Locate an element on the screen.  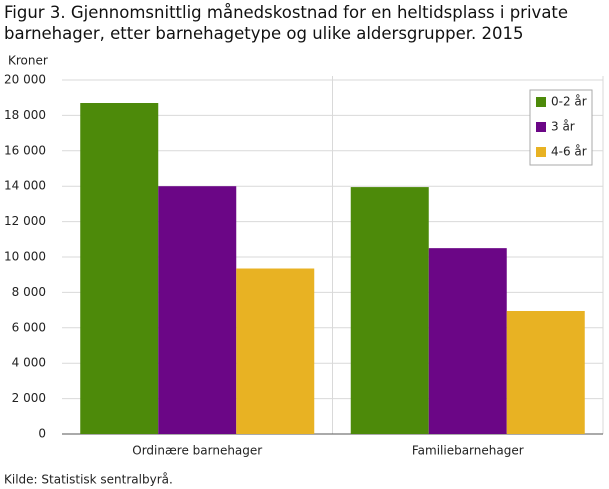
y-axis-label: Kroner is located at coordinates (28, 61).